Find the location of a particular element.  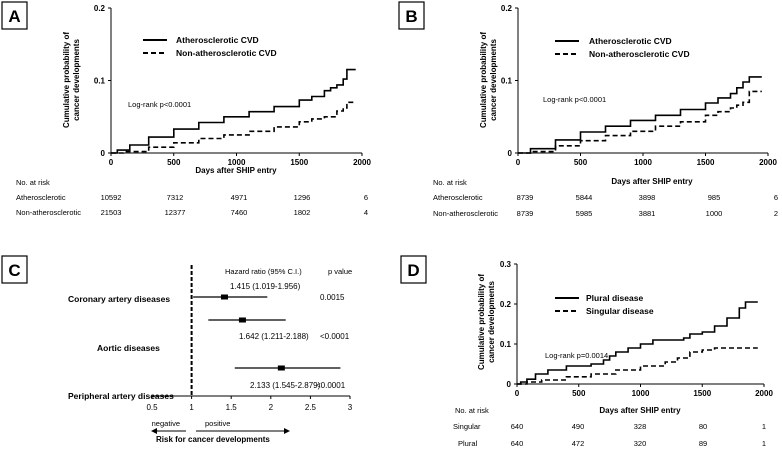

panel-d-risk-value: 328 is located at coordinates (640, 426).